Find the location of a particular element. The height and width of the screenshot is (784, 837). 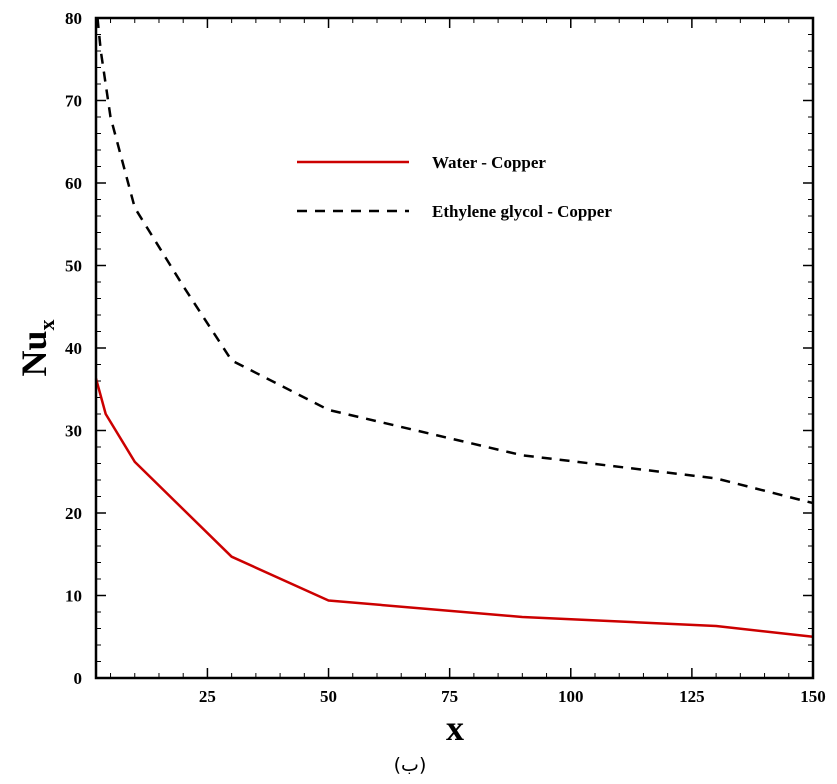

svg-text: Nux is located at coordinates (36, 347).